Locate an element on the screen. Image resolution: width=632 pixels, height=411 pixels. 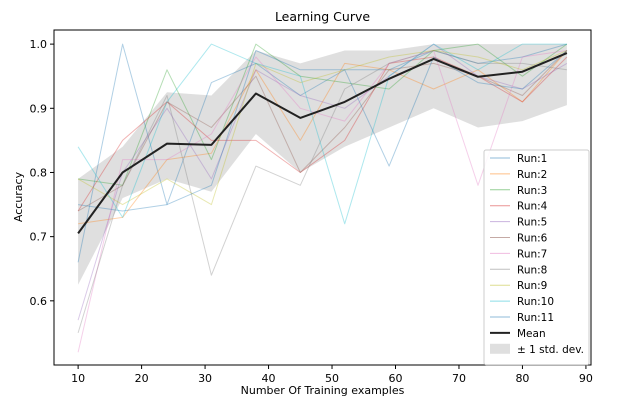
x-tick-label: 90 is located at coordinates (586, 378).